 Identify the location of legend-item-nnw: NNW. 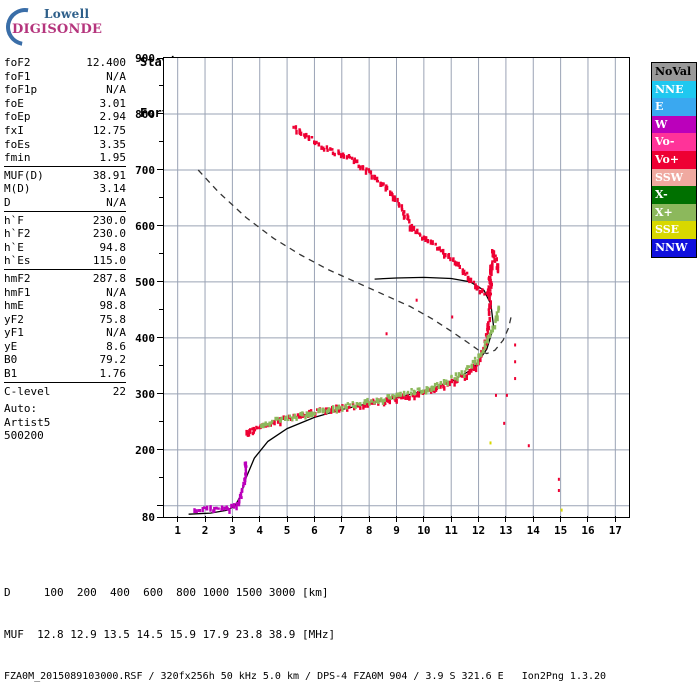
(674, 247).